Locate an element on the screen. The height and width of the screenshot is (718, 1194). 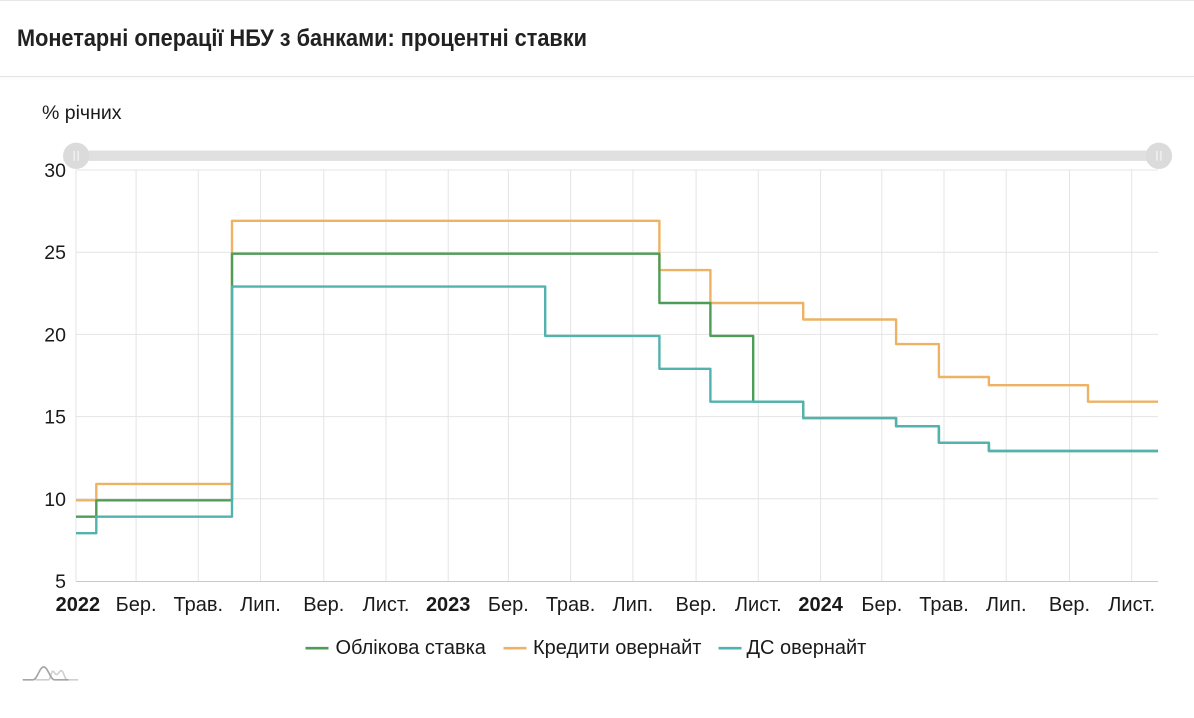
svg-text: Кредити овернайт is located at coordinates (617, 648).